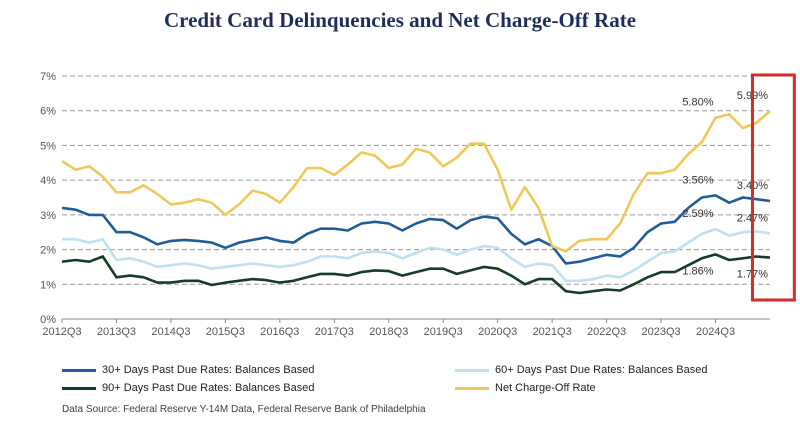  Describe the element at coordinates (79, 388) in the screenshot. I see `legend-swatch-dpd90` at that location.